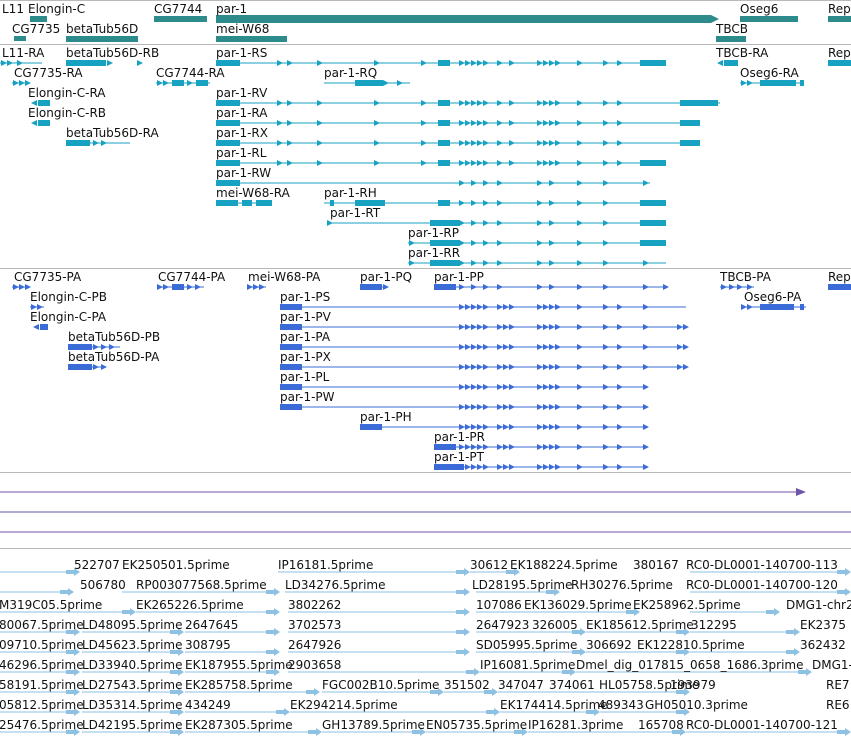  Describe the element at coordinates (190, 605) in the screenshot. I see `est-label: EK265226.5prime` at that location.